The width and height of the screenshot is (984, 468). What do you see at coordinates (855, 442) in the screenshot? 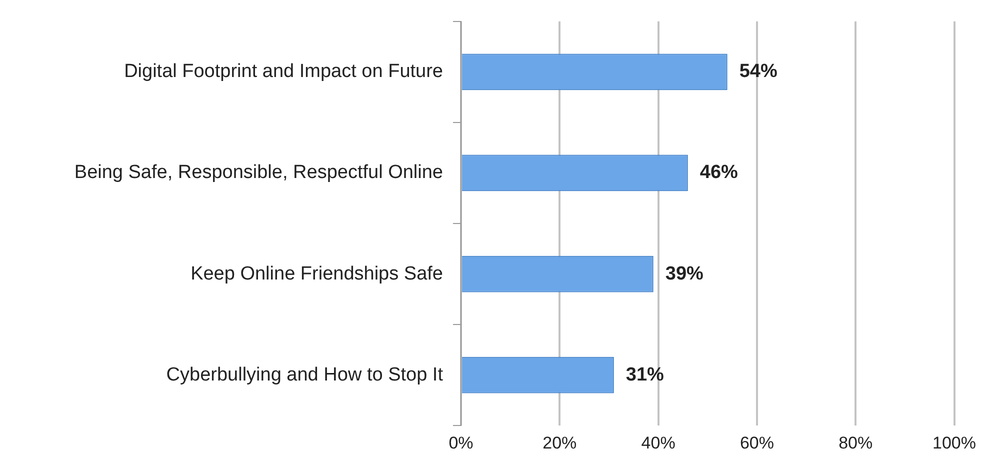
I see `x-tick-label: 80%` at bounding box center [855, 442].